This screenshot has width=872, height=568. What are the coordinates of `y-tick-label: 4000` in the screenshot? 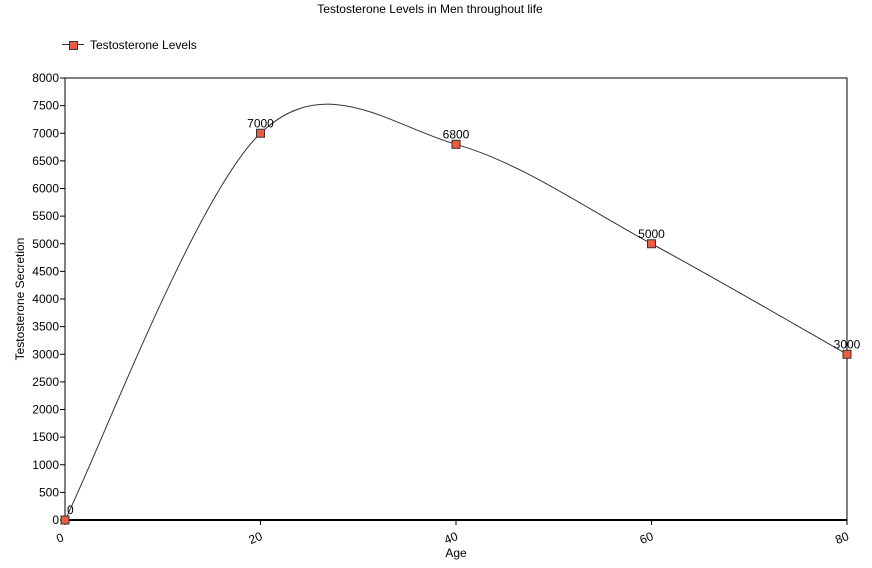 It's located at (45, 299).